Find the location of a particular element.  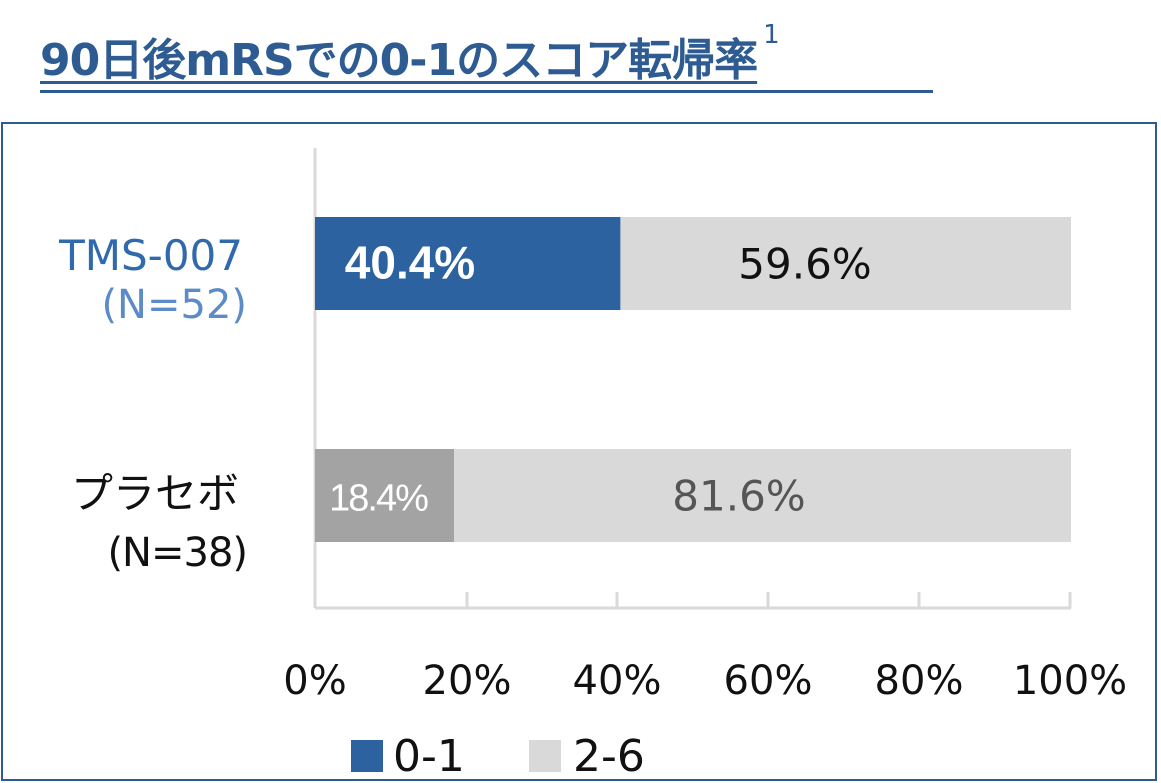

data-label-2-6-2: 81.6% is located at coordinates (738, 496).